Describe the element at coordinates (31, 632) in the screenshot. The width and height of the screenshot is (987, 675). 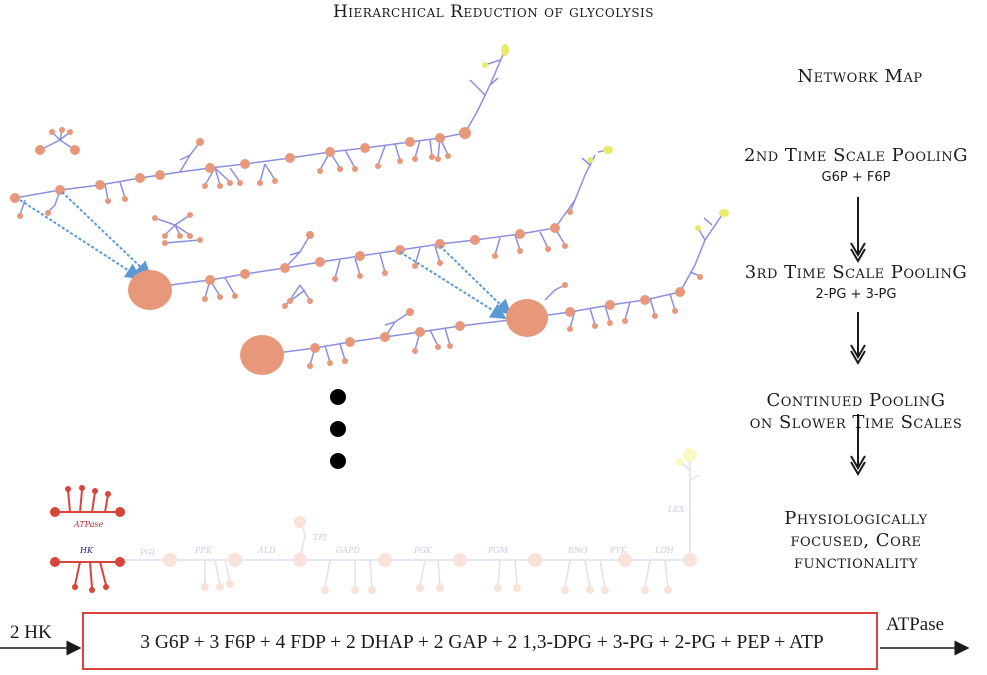
I see `input-label: 2 HK` at that location.